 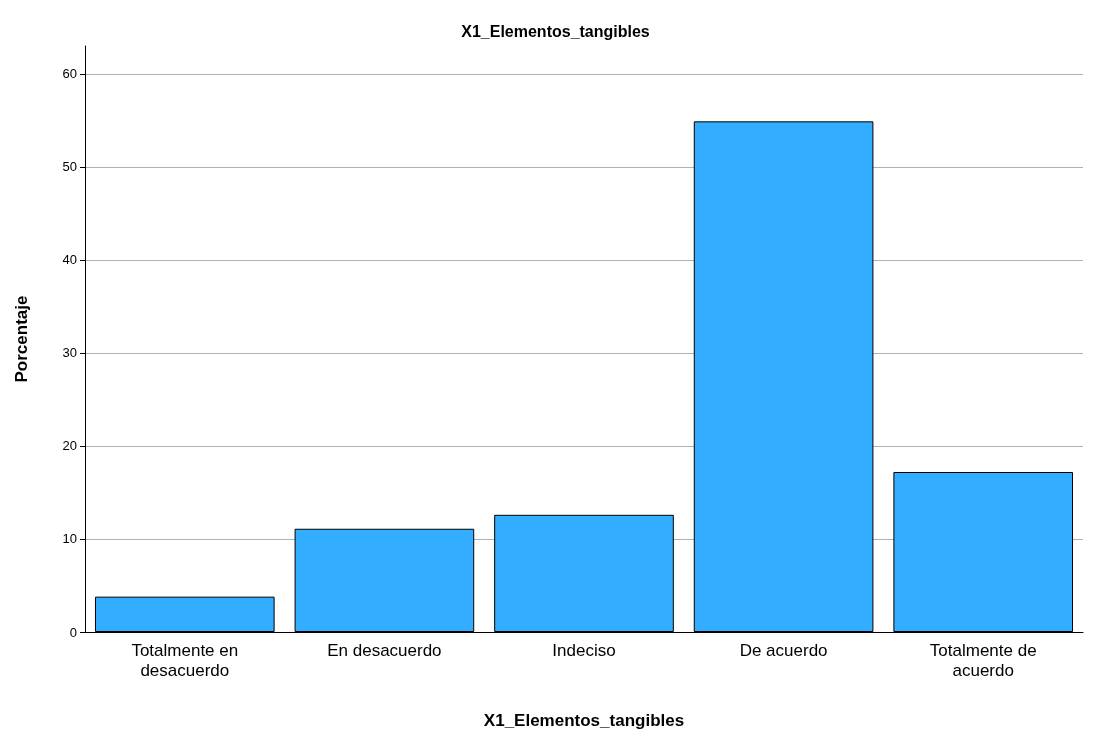 What do you see at coordinates (384, 650) in the screenshot?
I see `x-tick-label: En desacuerdo` at bounding box center [384, 650].